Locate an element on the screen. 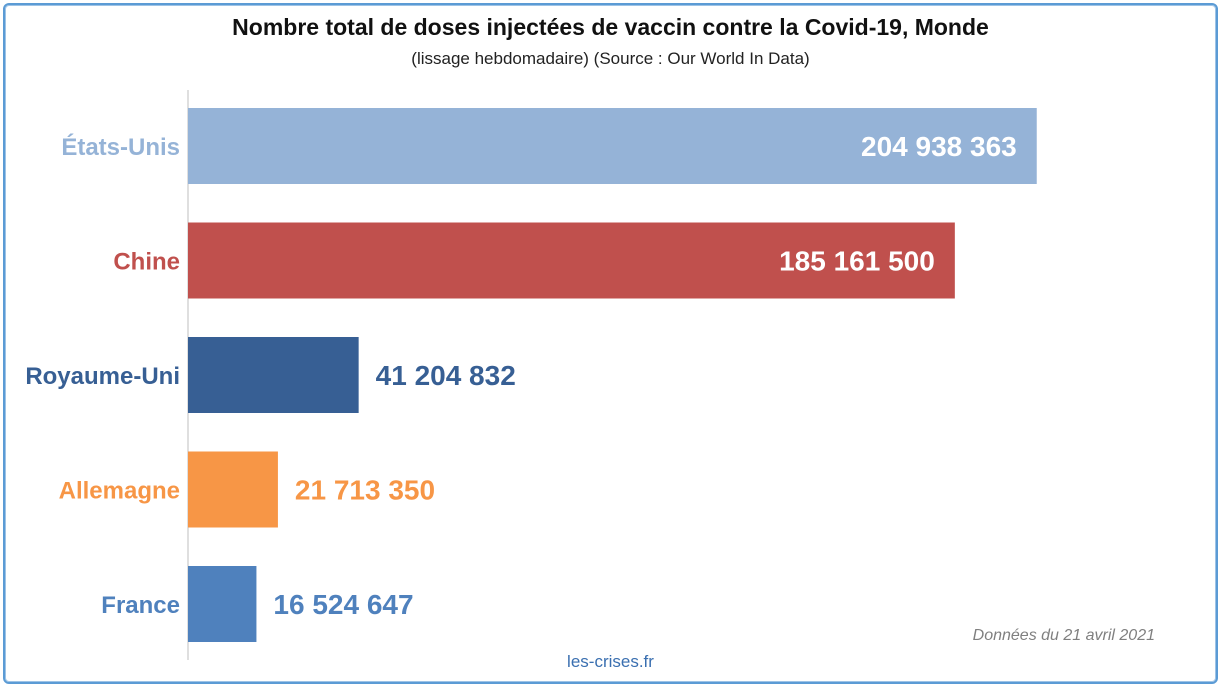 Image resolution: width=1221 pixels, height=687 pixels. category-label: Chine is located at coordinates (146, 262).